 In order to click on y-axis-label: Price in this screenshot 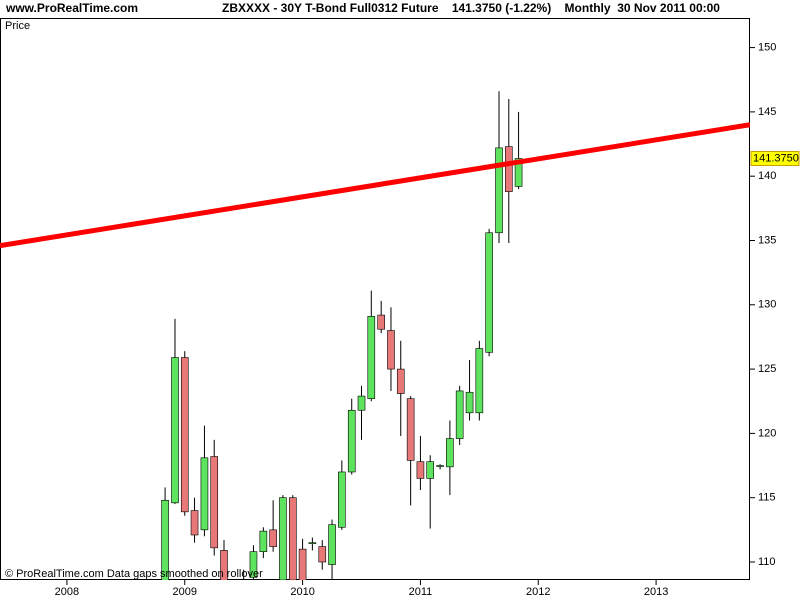, I will do `click(17, 26)`.